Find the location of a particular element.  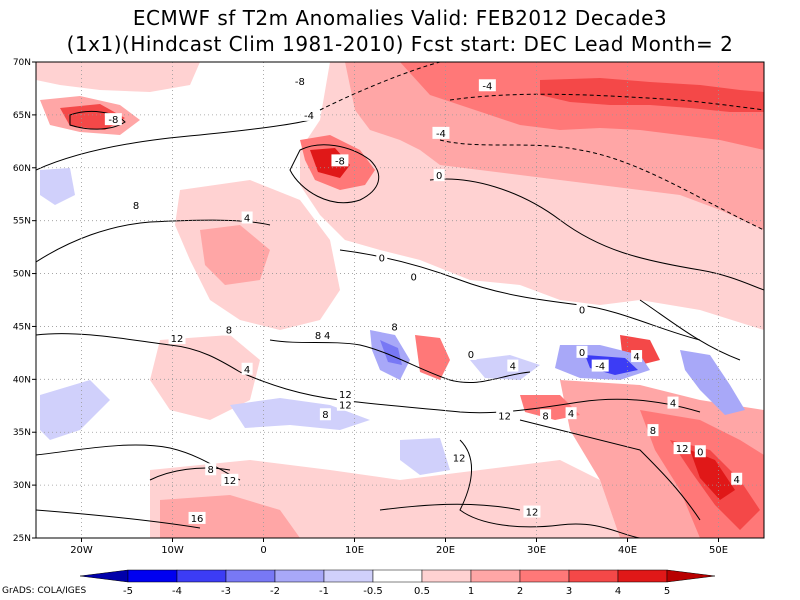

contour-label: 16 is located at coordinates (197, 519).